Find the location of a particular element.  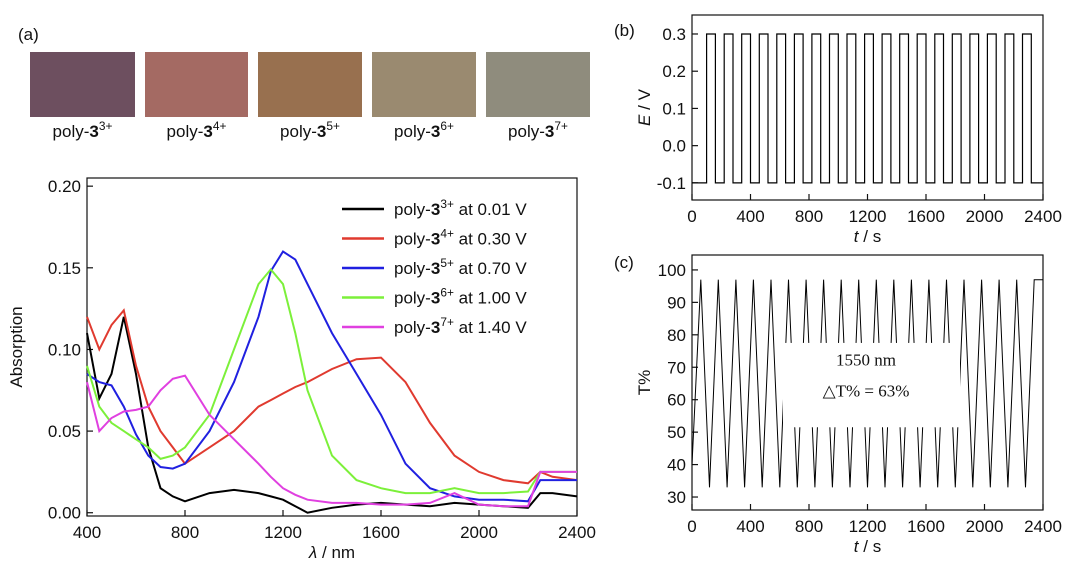

y-tick-label: 60 is located at coordinates (676, 400).